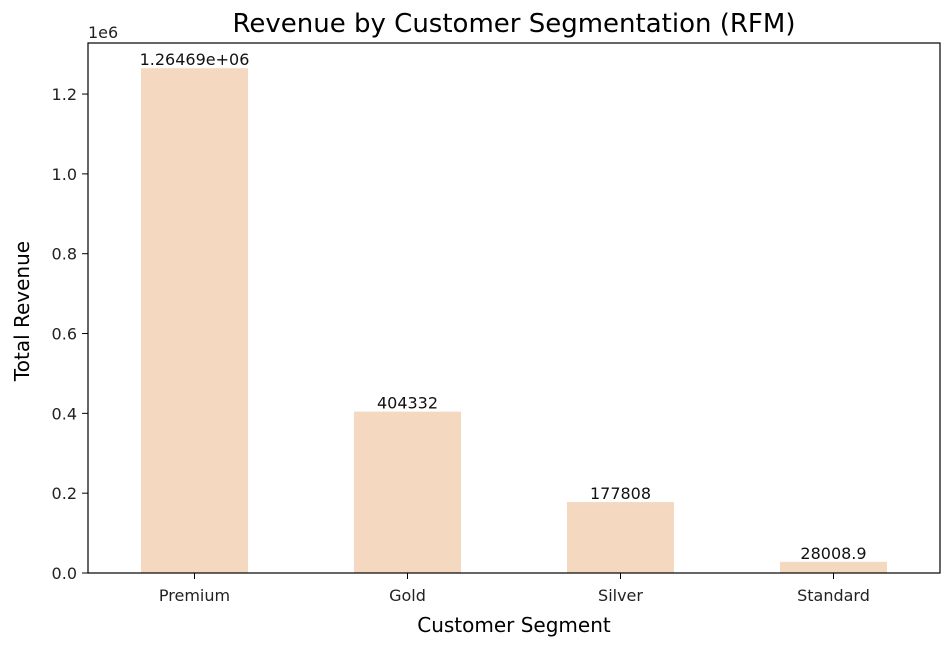 This screenshot has height=647, width=950. I want to click on y-tick-label: 0.8, so click(64, 254).